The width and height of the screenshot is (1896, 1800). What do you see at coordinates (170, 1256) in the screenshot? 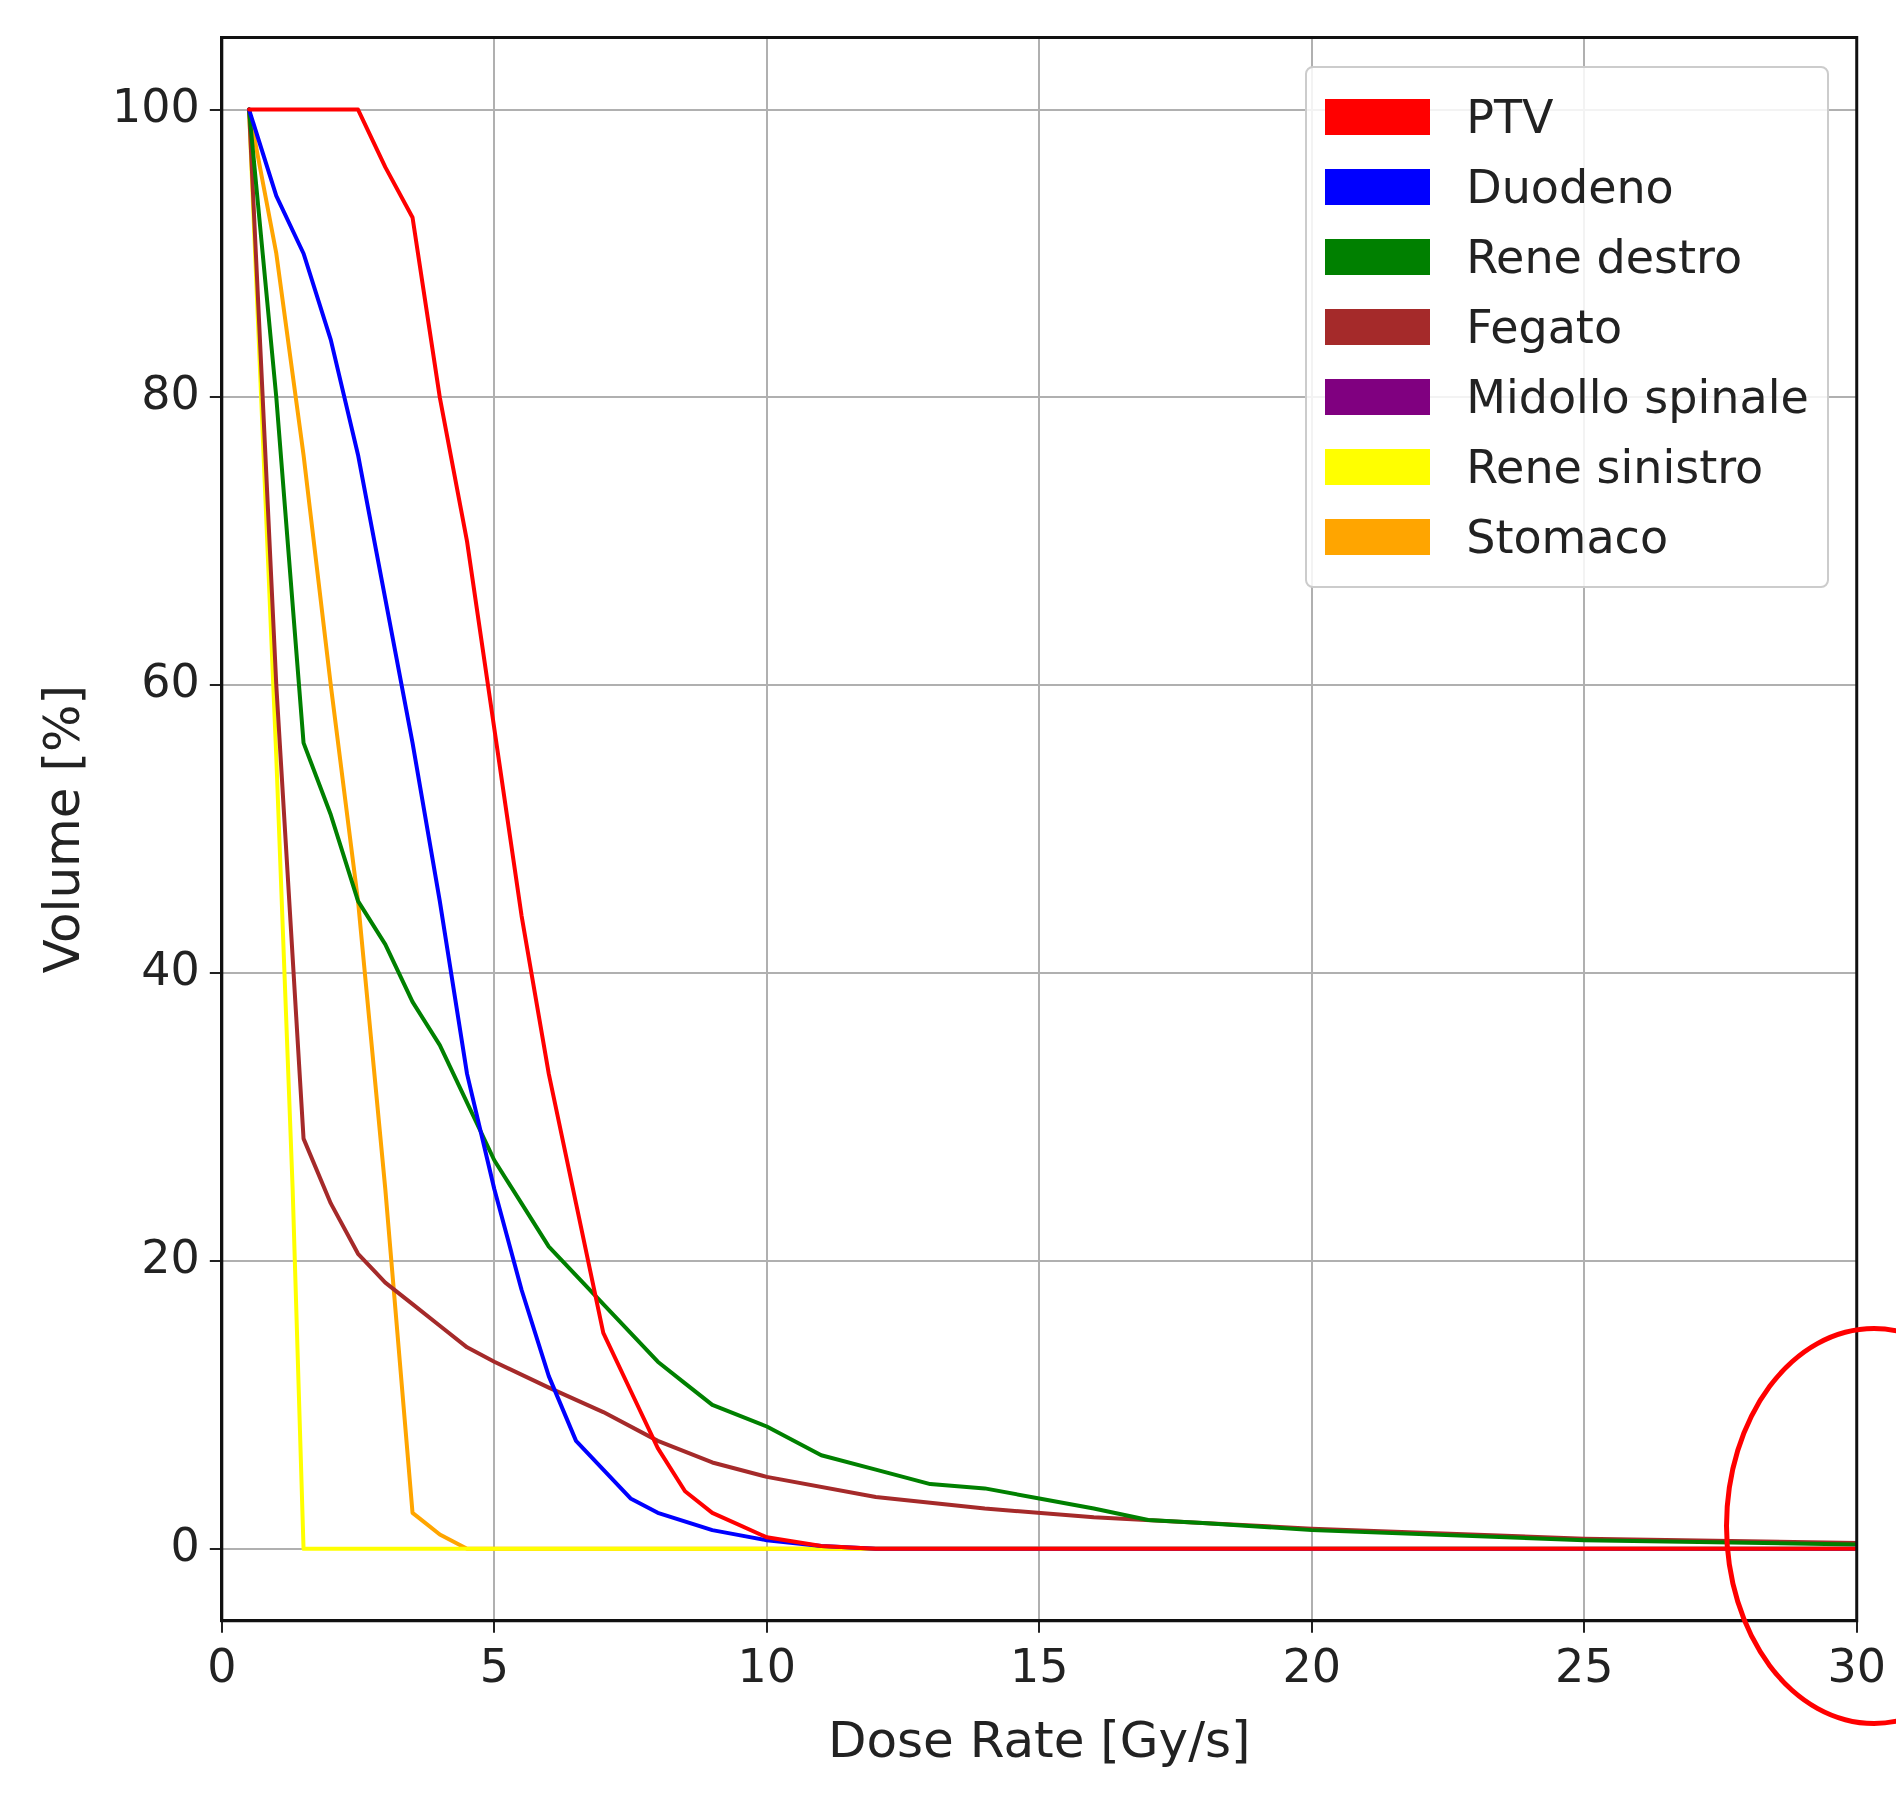
I see `y-tick-label: 20` at bounding box center [170, 1256].